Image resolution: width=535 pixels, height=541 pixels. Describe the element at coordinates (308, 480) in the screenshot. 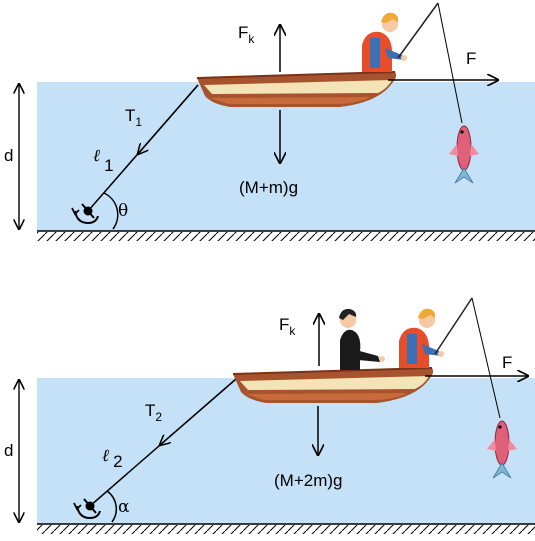

I see `weight-label: (M+2m)g` at that location.